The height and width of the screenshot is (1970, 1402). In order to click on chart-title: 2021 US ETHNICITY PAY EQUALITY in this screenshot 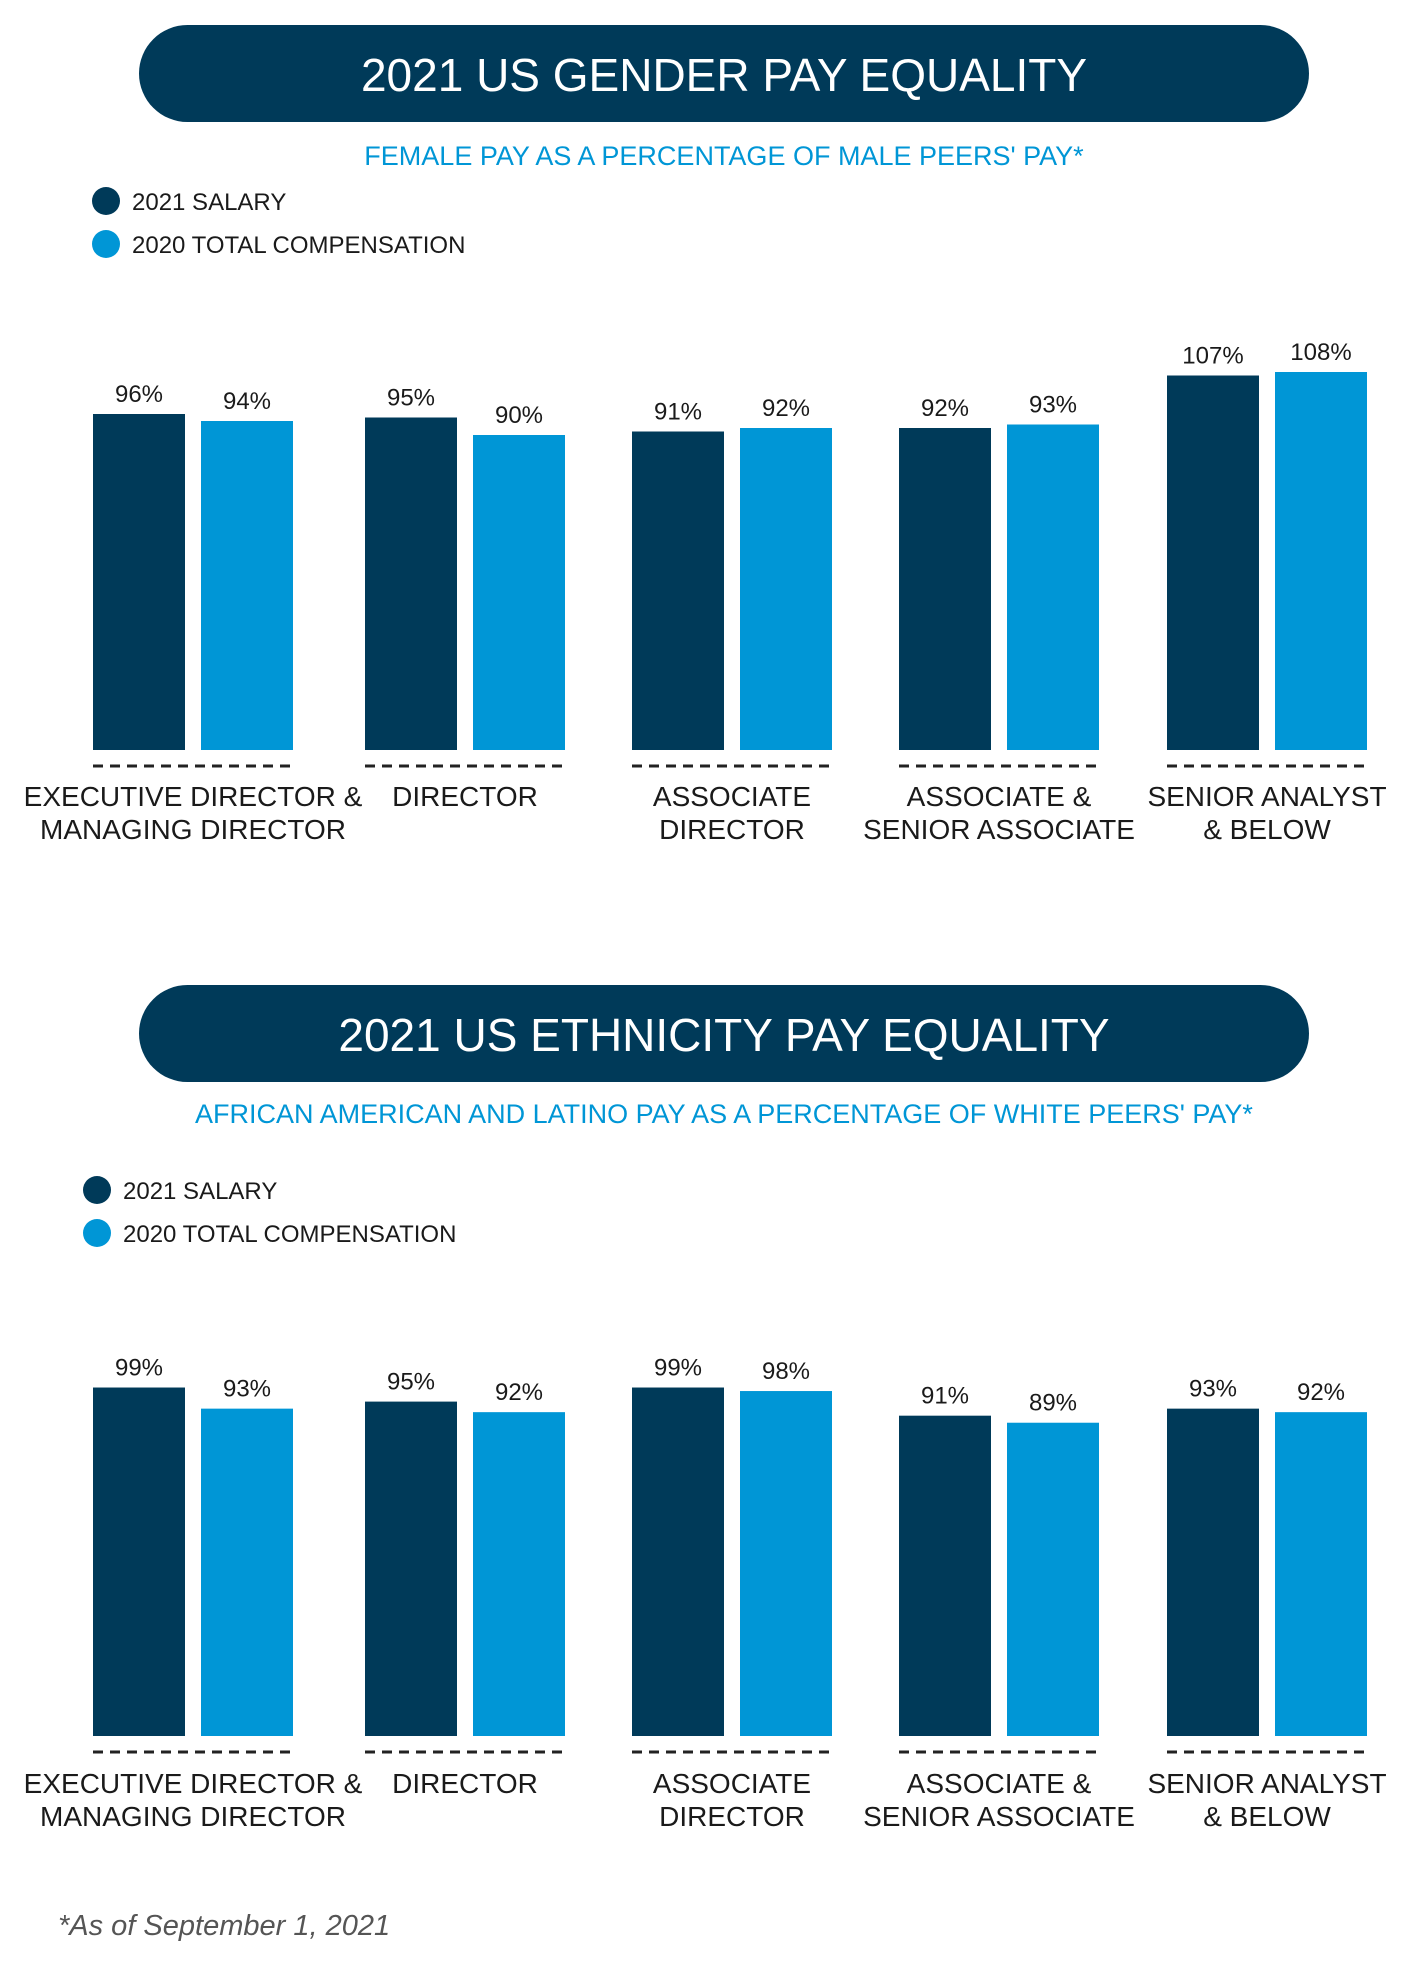, I will do `click(723, 1035)`.